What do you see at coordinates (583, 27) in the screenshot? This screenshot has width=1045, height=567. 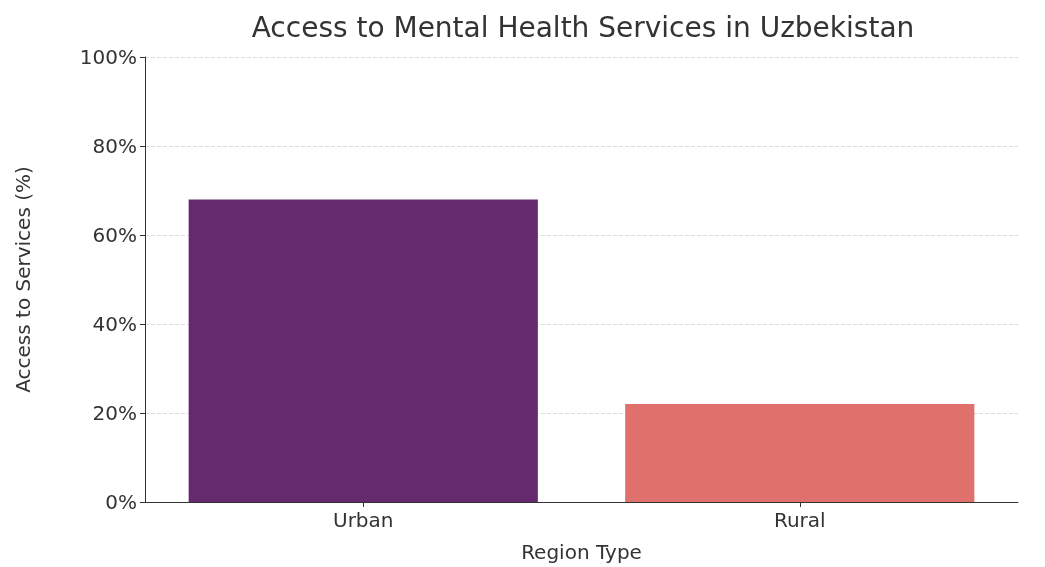 I see `chart-title: Access to Mental Health Services in Uzbekistan` at bounding box center [583, 27].